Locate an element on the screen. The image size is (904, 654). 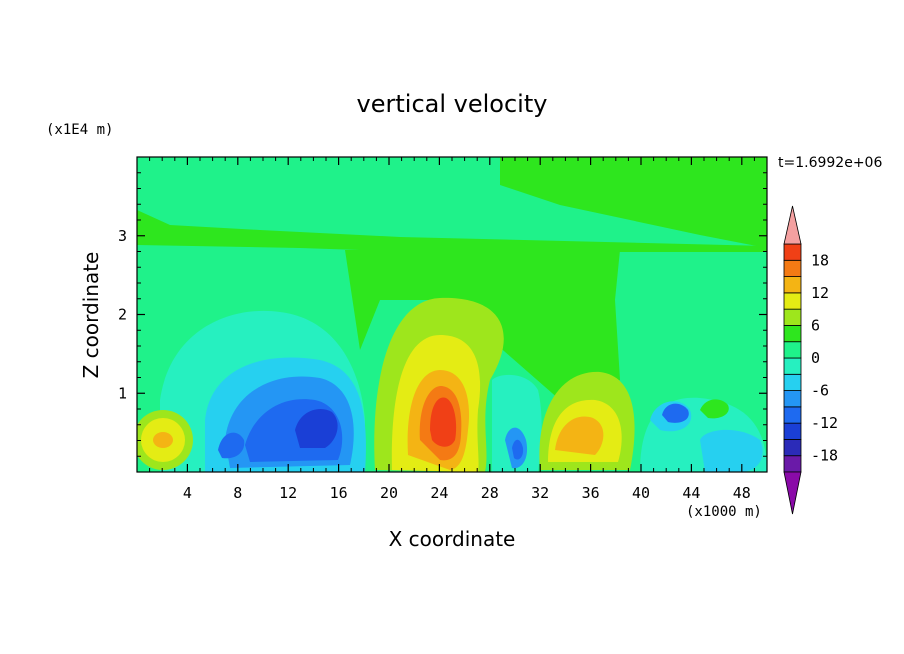
x-axis-title: X coordinate is located at coordinates (452, 539).